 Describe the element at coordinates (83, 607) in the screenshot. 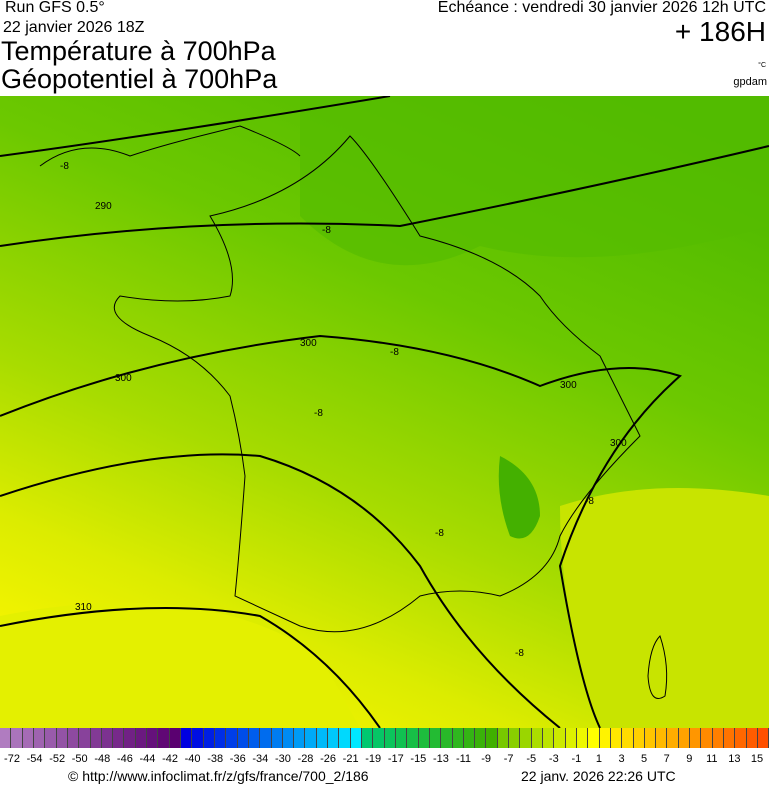

I see `contour-label: 310` at that location.